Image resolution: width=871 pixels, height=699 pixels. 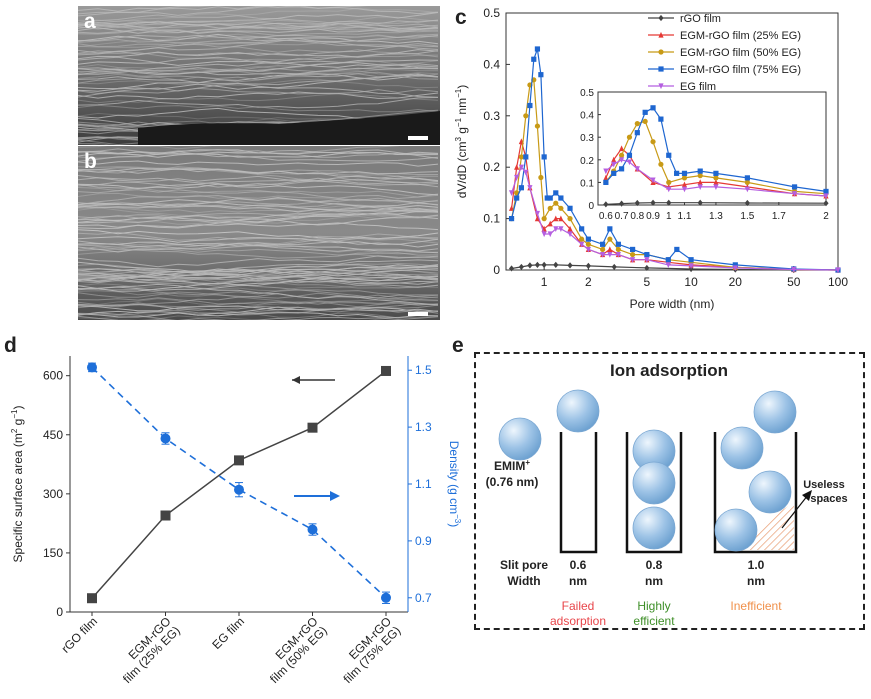 I want to click on legend-label: EGM-rGO film (25% EG), so click(x=740, y=36).